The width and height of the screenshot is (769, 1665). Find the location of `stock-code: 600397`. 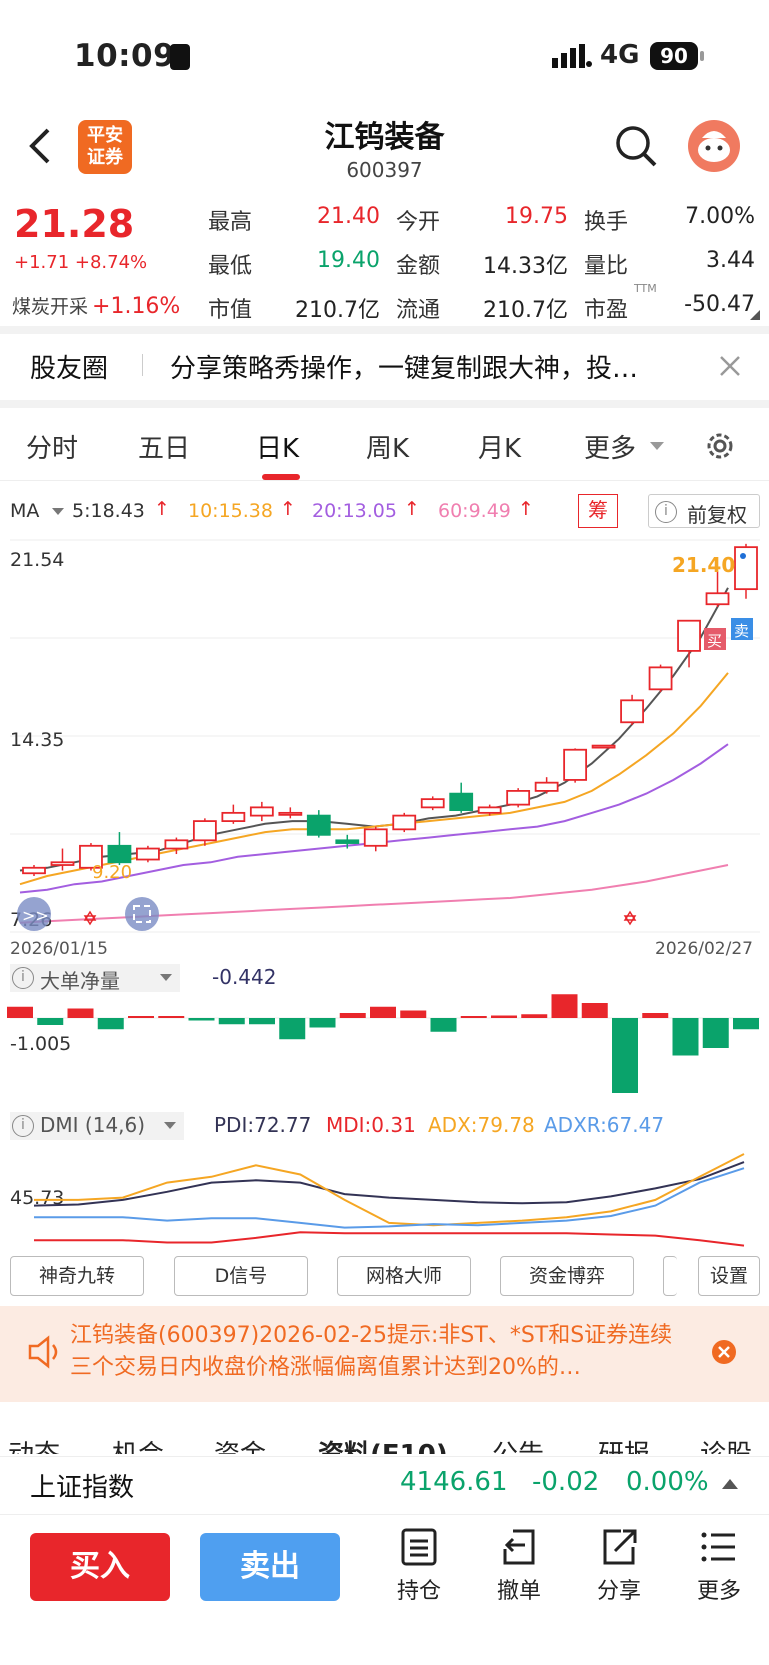

stock-code: 600397 is located at coordinates (384, 170).